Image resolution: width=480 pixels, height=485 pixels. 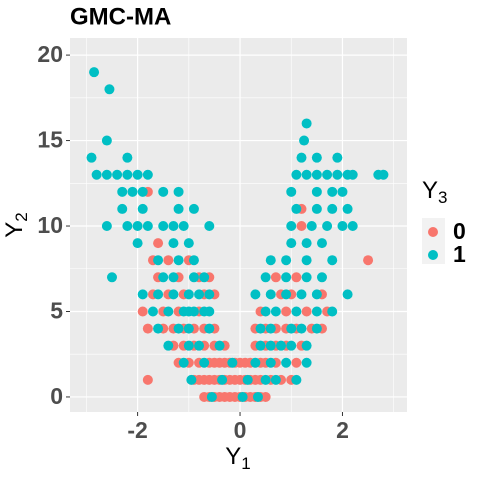 What do you see at coordinates (50, 225) in the screenshot?
I see `y-tick-label: 10` at bounding box center [50, 225].